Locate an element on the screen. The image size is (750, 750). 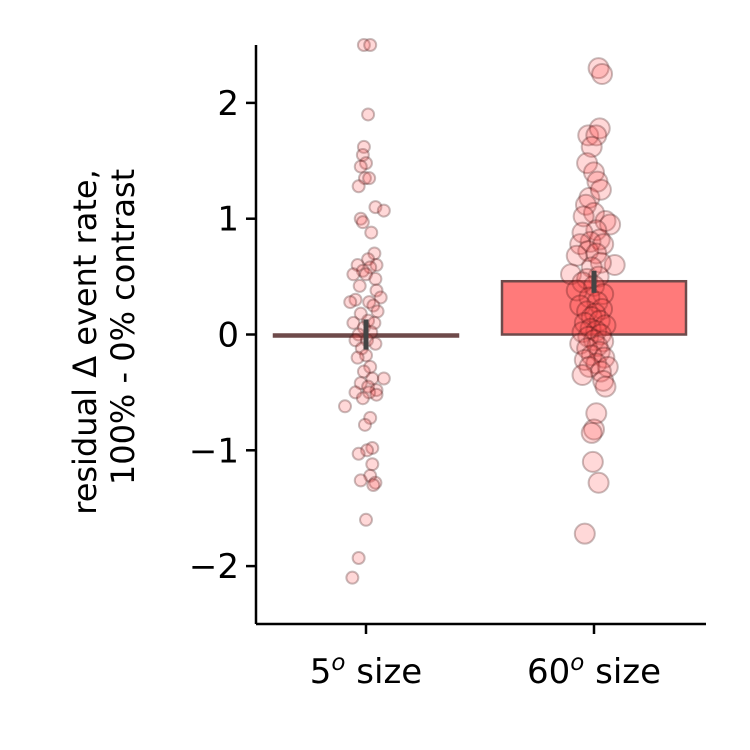
x-tick-label: 60o size is located at coordinates (594, 671).